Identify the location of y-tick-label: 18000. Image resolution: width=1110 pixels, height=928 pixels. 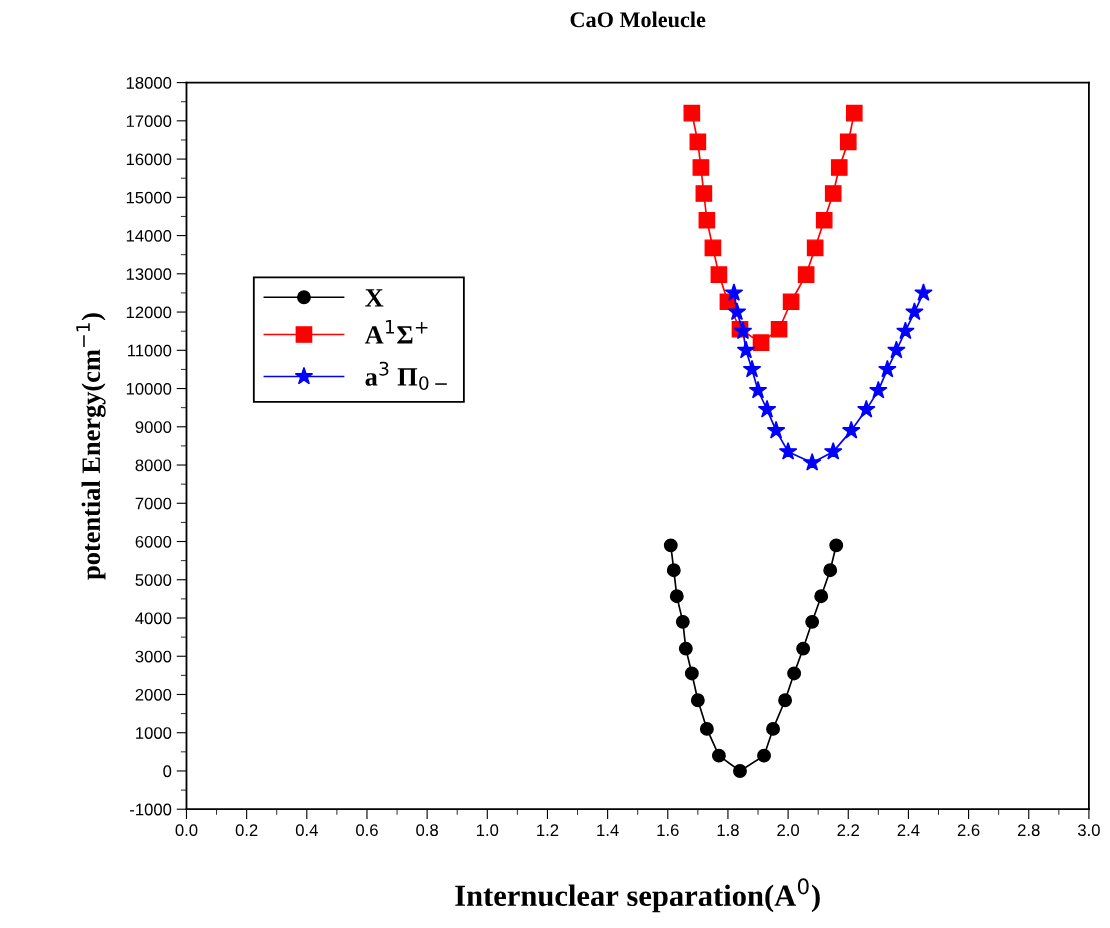
(149, 82).